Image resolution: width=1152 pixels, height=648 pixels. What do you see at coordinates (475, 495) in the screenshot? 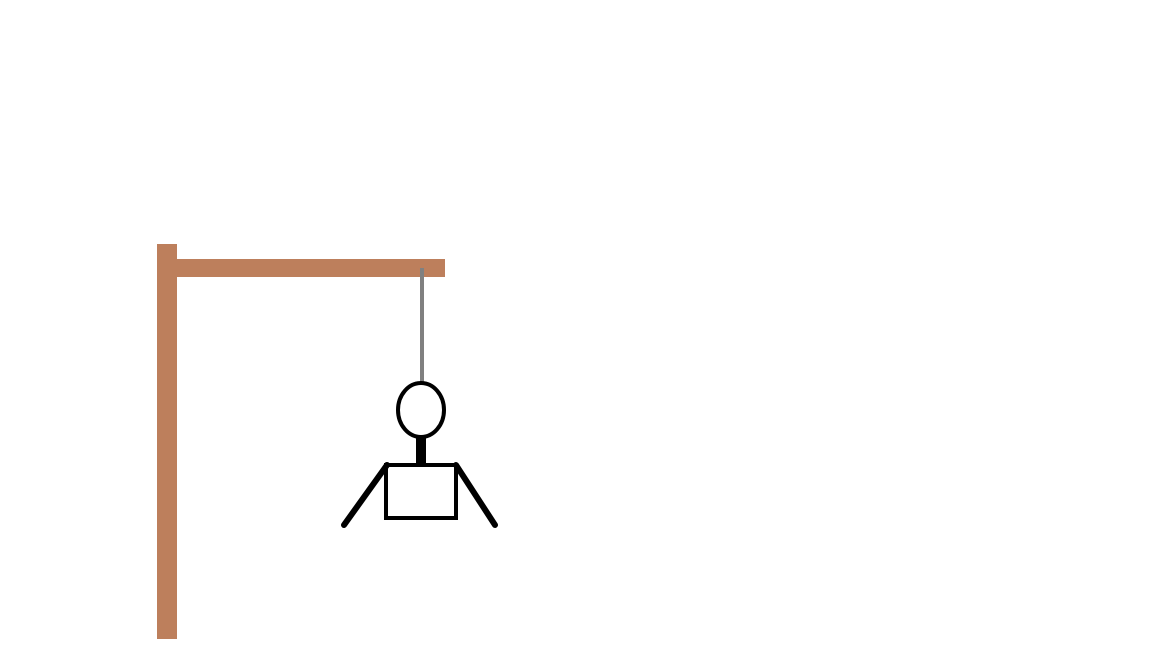
I see `right-arm` at bounding box center [475, 495].